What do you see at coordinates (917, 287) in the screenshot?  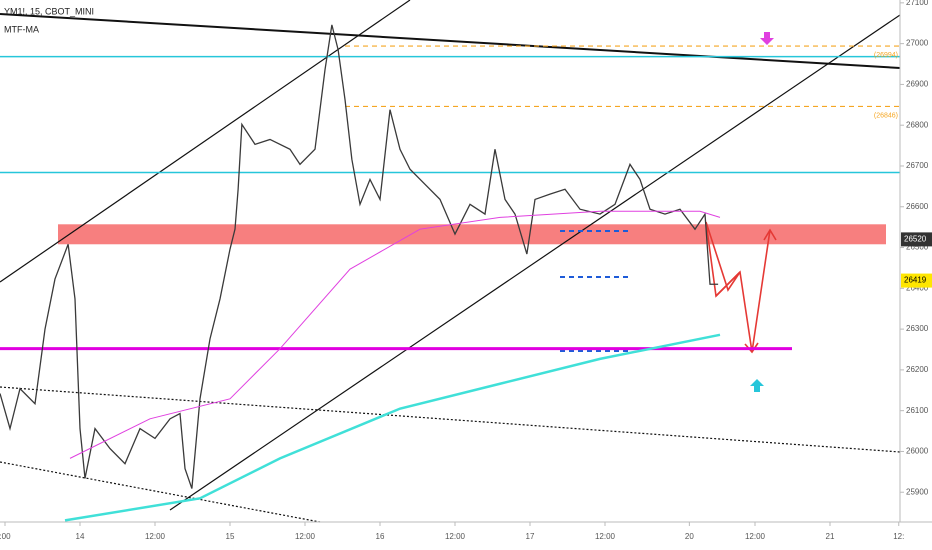 I see `y-tick-label: 26400` at bounding box center [917, 287].